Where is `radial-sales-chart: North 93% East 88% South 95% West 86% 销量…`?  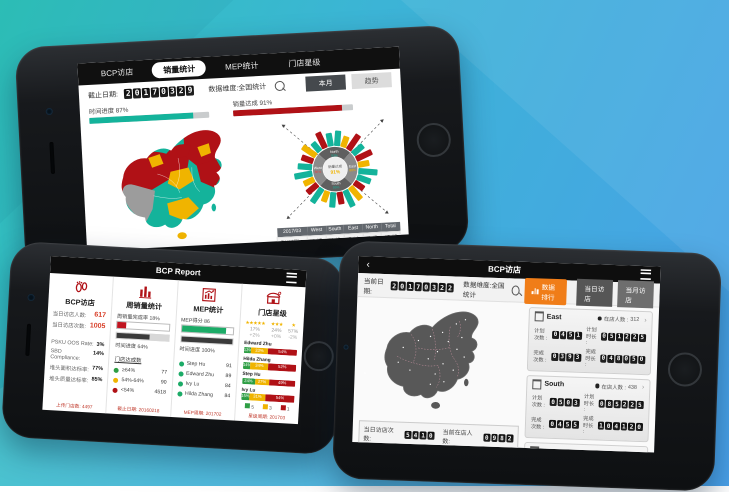 radial-sales-chart: North 93% East 88% South 95% West 86% 销量… is located at coordinates (334, 169).